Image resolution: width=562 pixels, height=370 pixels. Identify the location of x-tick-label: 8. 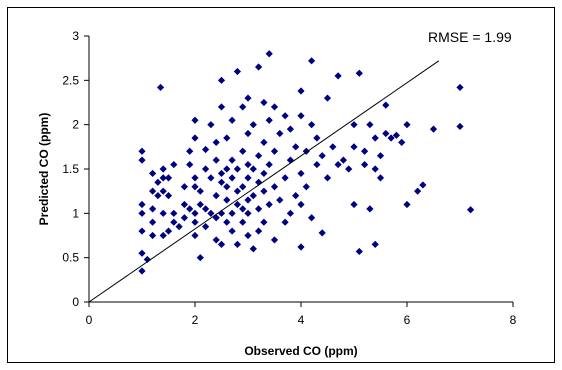
(513, 320).